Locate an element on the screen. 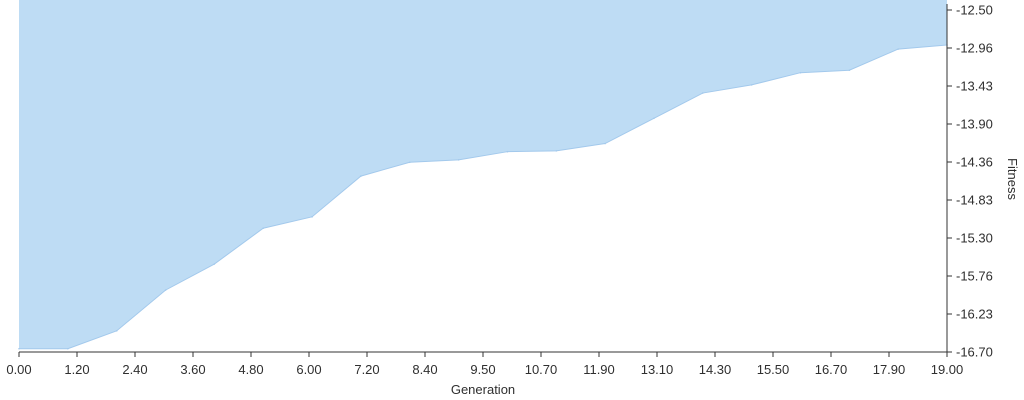 The image size is (1024, 400). x-tick-label: 10.70 is located at coordinates (541, 369).